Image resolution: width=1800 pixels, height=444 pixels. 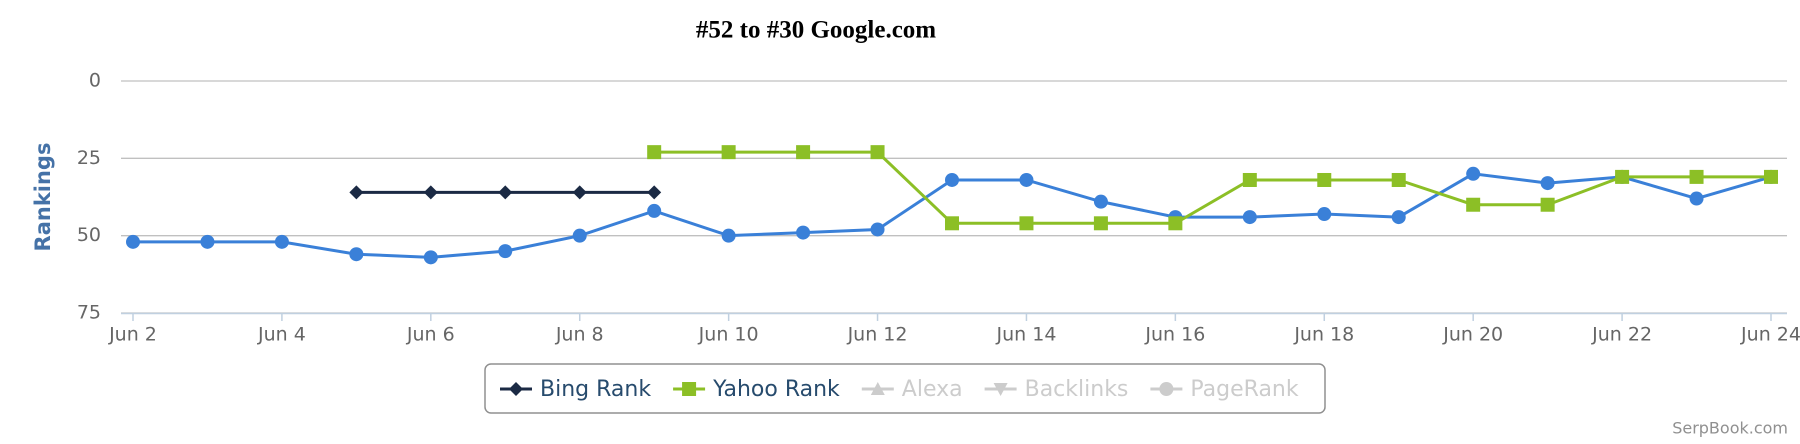 I want to click on legend-item: PageRank, so click(x=1224, y=389).